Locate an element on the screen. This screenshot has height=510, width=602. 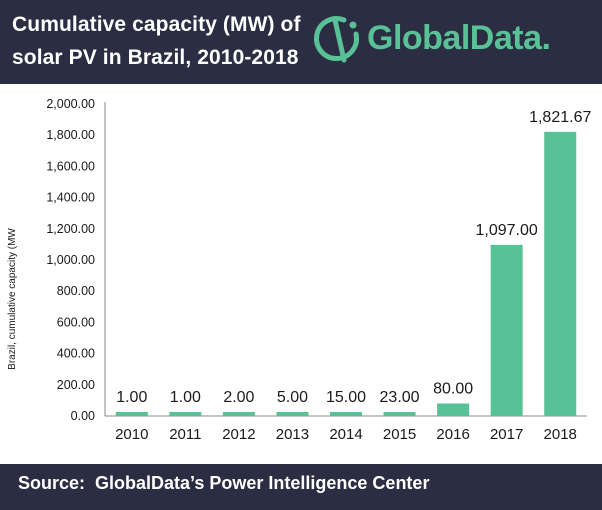
value-label-2012: 2.00 is located at coordinates (238, 397).